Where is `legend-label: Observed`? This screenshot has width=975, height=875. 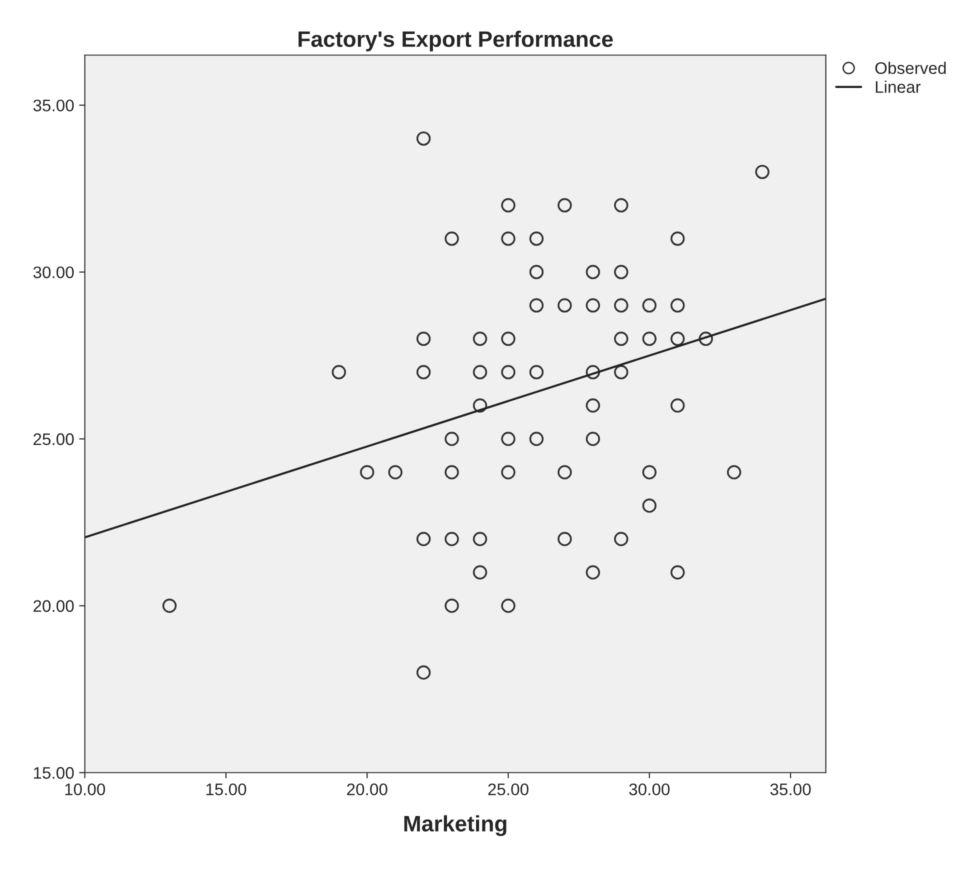
legend-label: Observed is located at coordinates (910, 68).